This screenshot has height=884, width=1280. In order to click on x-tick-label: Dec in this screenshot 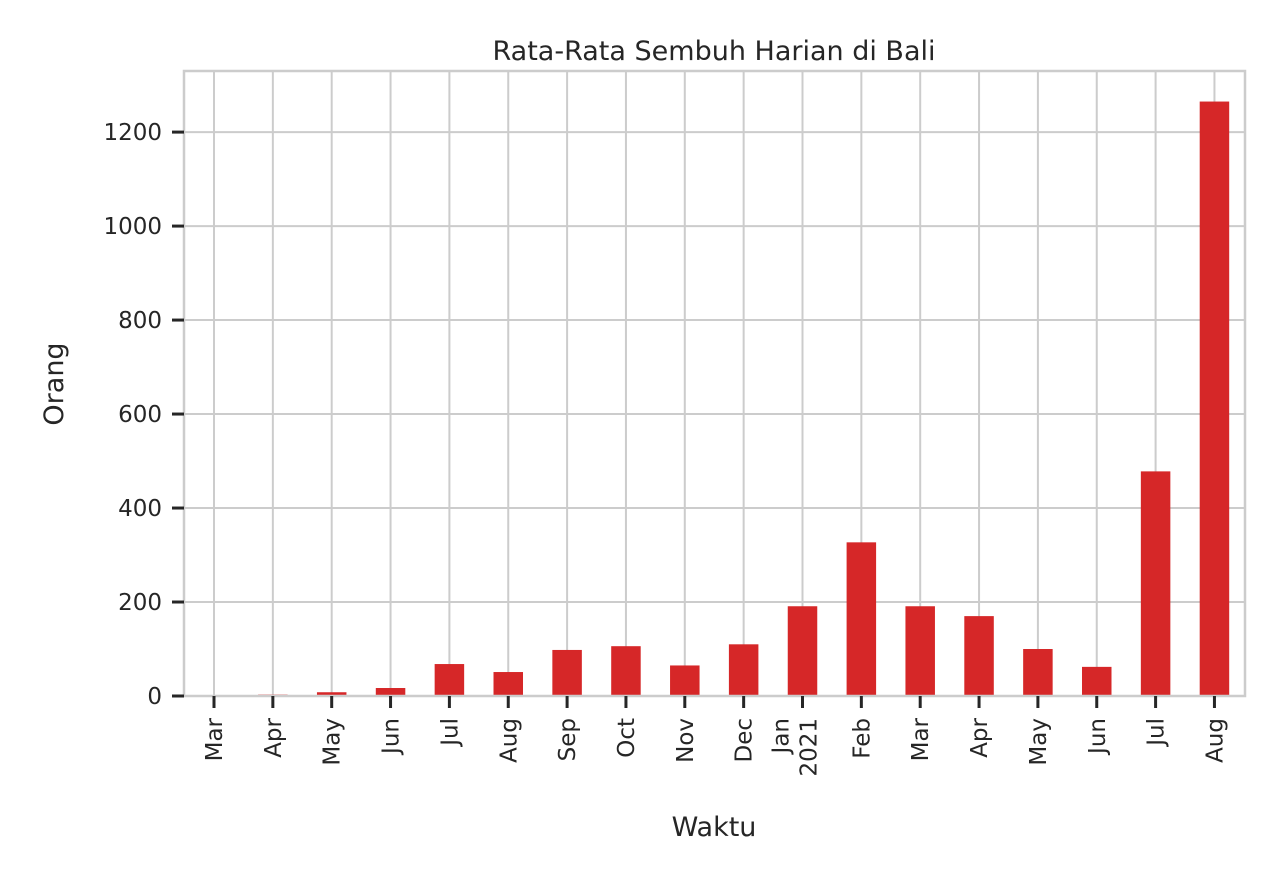, I will do `click(745, 740)`.